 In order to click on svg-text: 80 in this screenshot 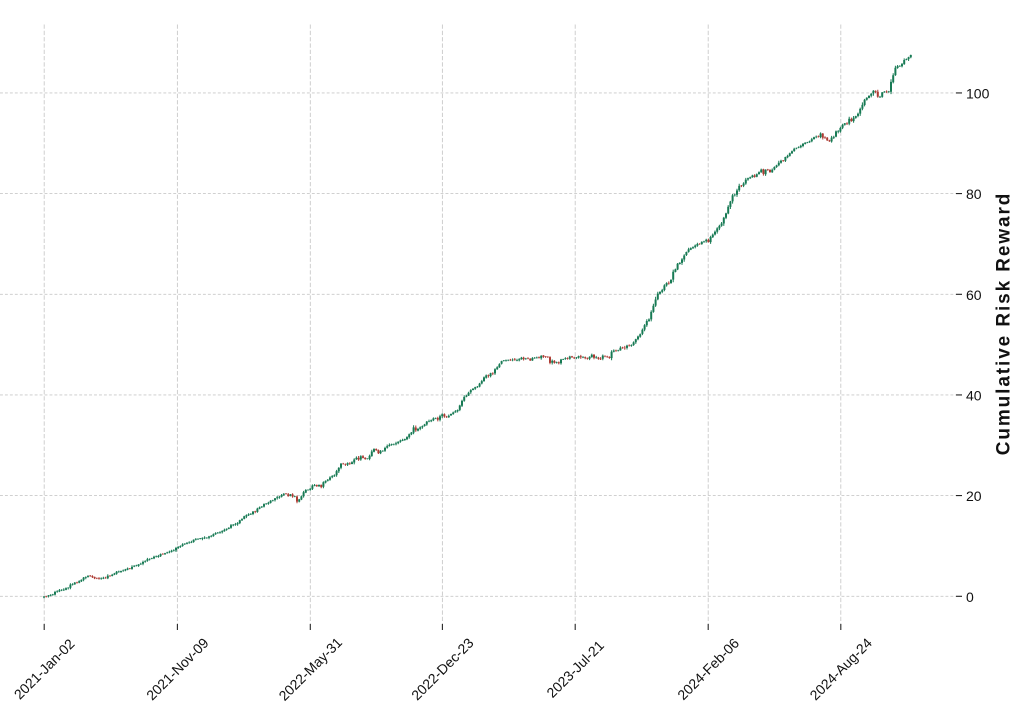, I will do `click(974, 194)`.